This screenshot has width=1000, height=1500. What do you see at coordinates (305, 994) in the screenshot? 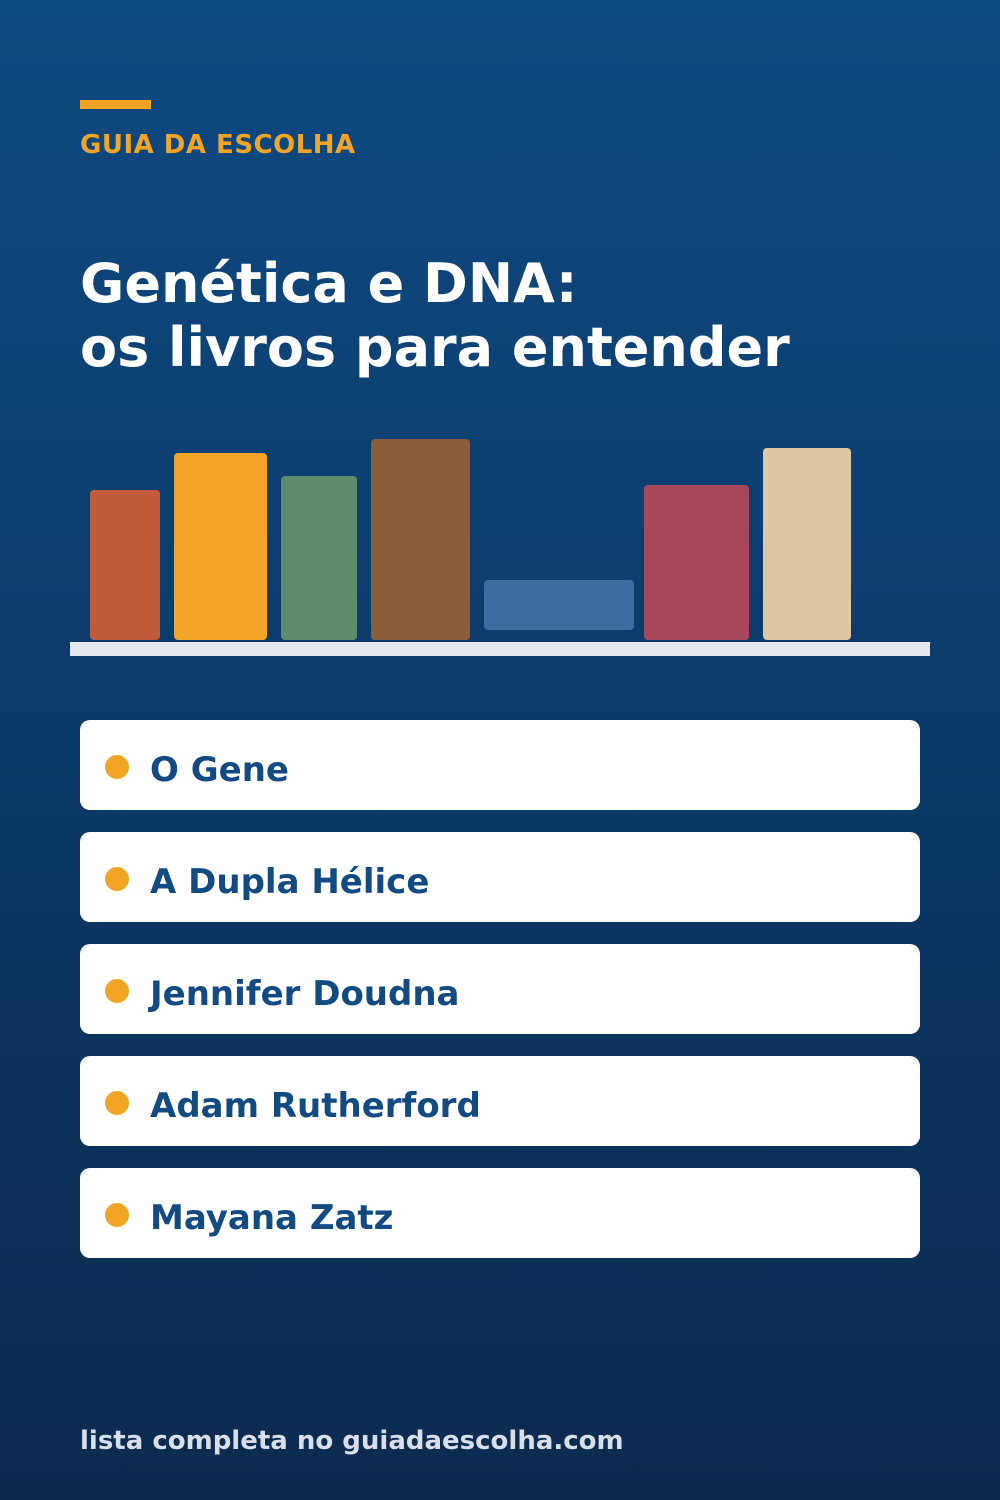
I see `item-label: Jennifer Doudna` at bounding box center [305, 994].